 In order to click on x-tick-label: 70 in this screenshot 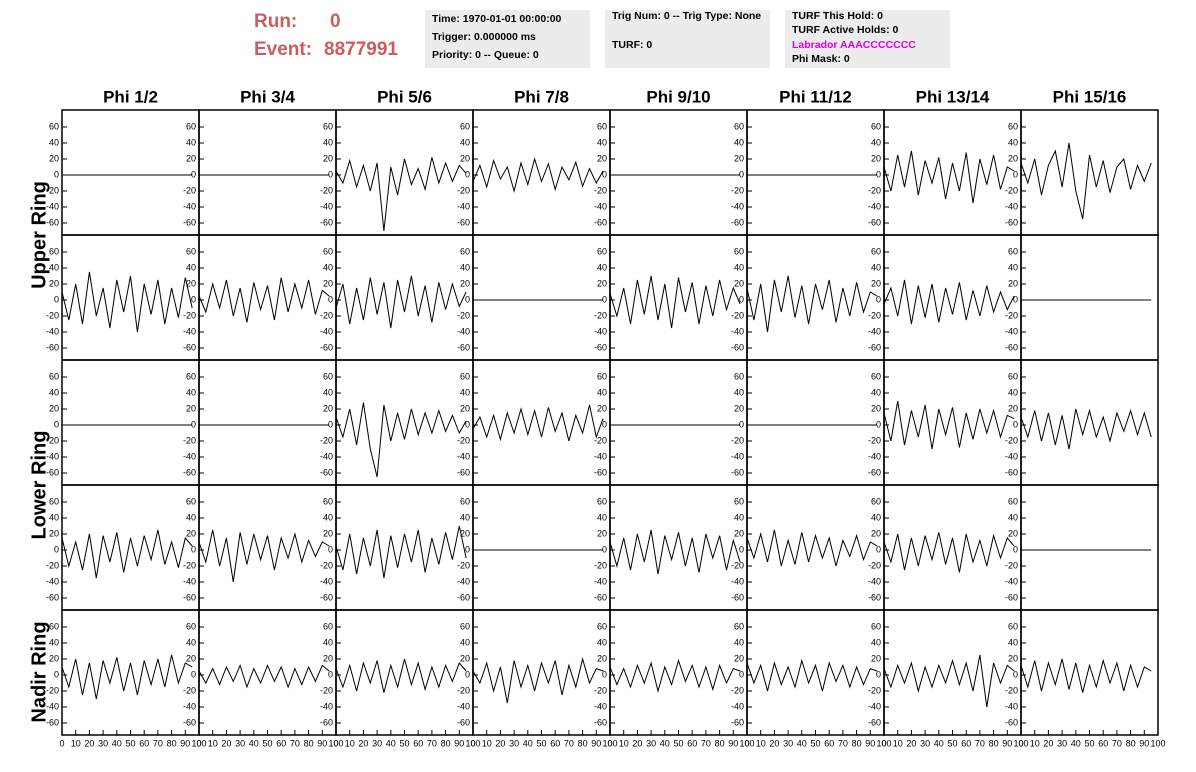, I will do `click(432, 743)`.